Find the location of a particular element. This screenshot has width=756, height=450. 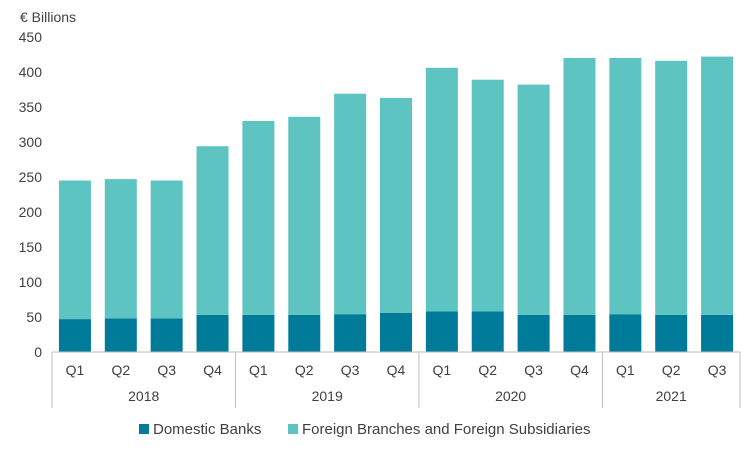

y-tick-label: 50 is located at coordinates (34, 317).